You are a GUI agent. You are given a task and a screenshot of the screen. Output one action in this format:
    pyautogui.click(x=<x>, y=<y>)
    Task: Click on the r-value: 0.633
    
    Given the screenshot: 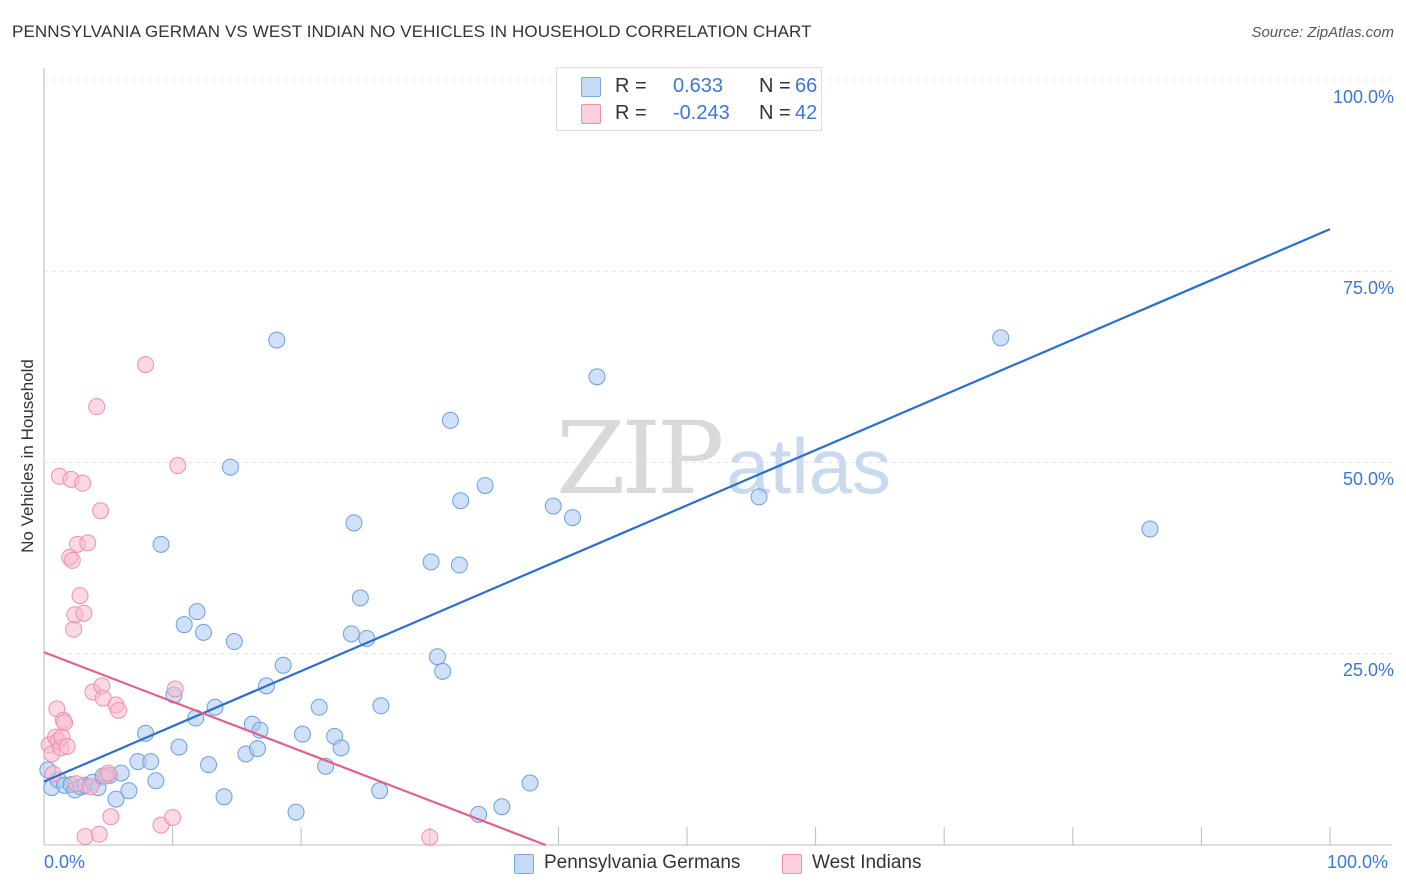 What is the action you would take?
    pyautogui.click(x=698, y=86)
    